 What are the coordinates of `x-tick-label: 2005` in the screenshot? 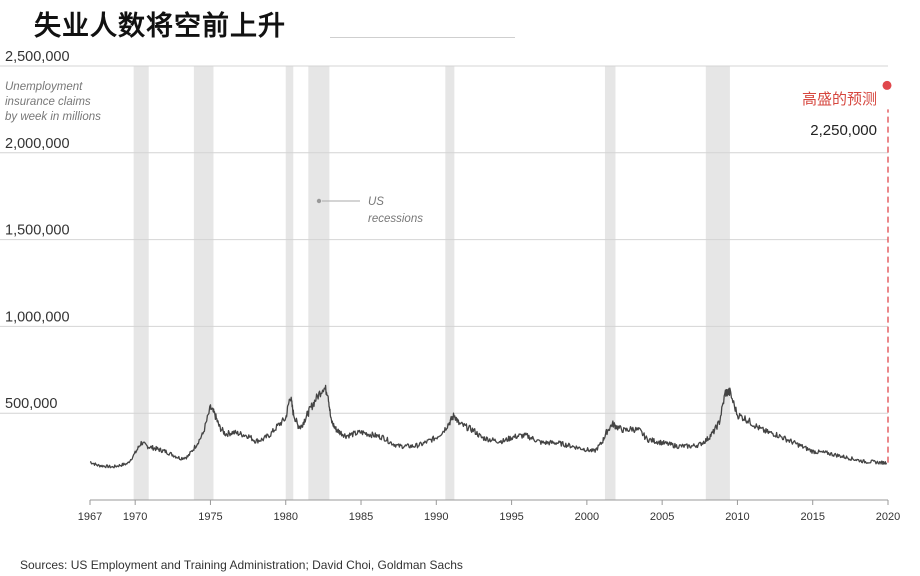 It's located at (662, 517).